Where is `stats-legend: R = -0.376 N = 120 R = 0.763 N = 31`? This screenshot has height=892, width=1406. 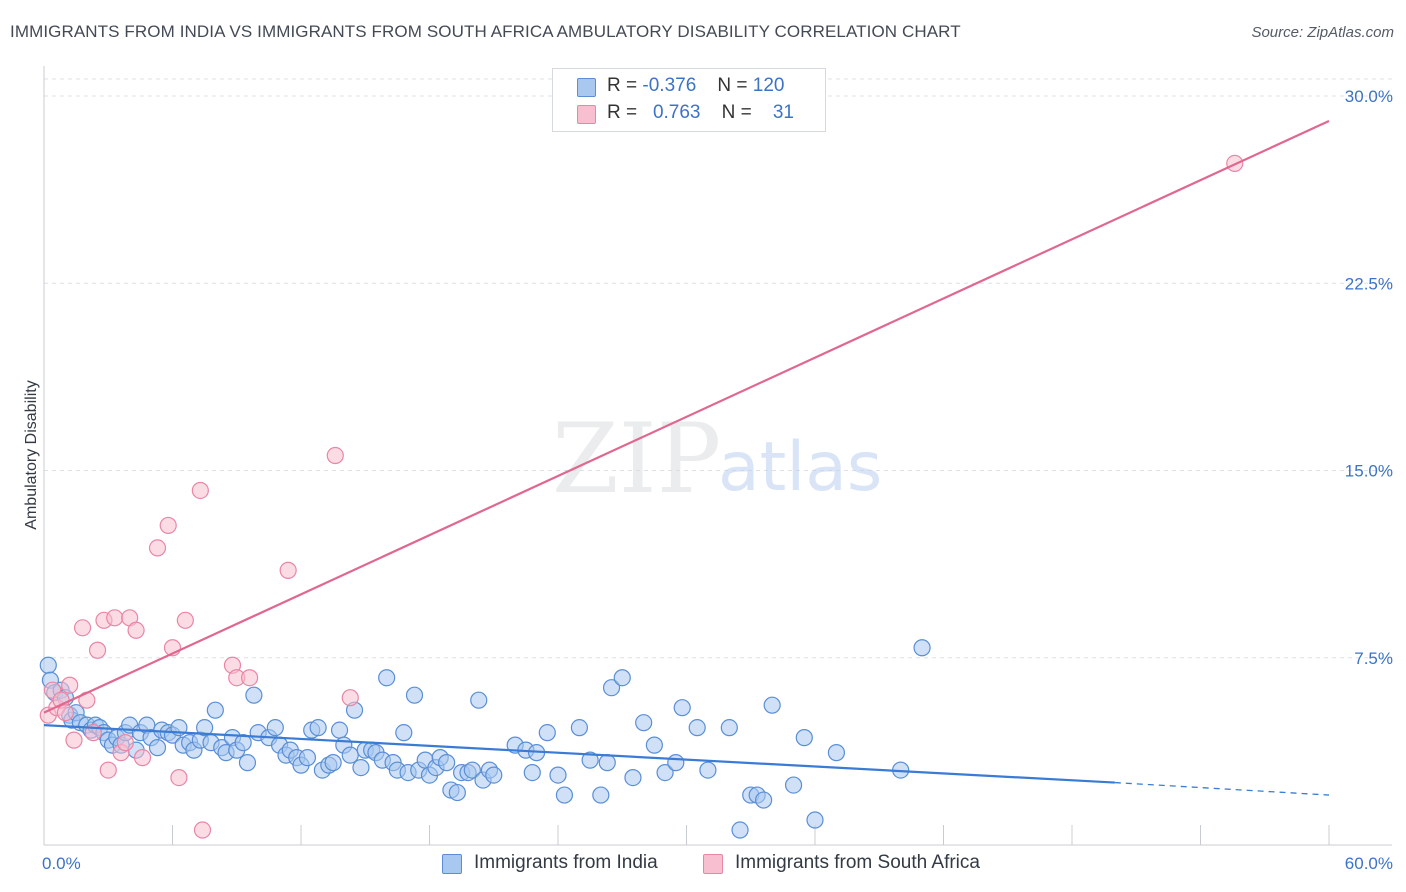 stats-legend: R = -0.376 N = 120 R = 0.763 N = 31 is located at coordinates (689, 100).